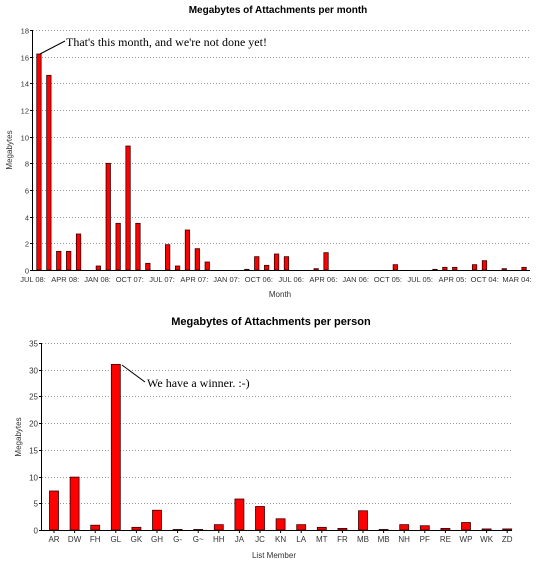 The image size is (540, 573). Describe the element at coordinates (137, 539) in the screenshot. I see `x-tick-label: GK` at that location.